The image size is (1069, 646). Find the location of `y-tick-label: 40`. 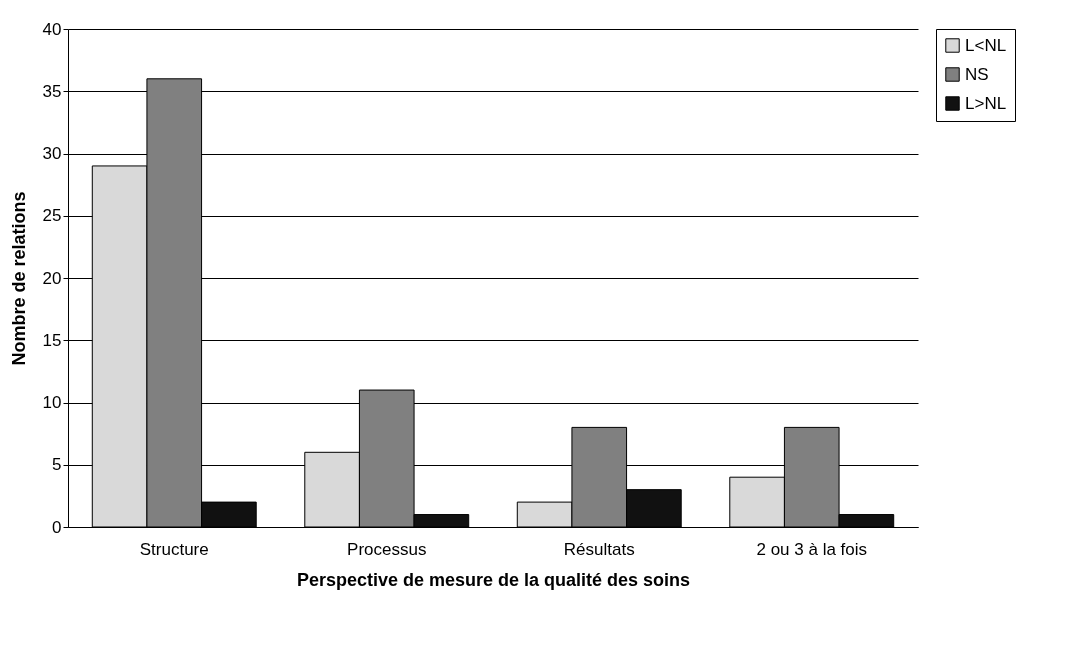

y-tick-label: 40 is located at coordinates (52, 29).